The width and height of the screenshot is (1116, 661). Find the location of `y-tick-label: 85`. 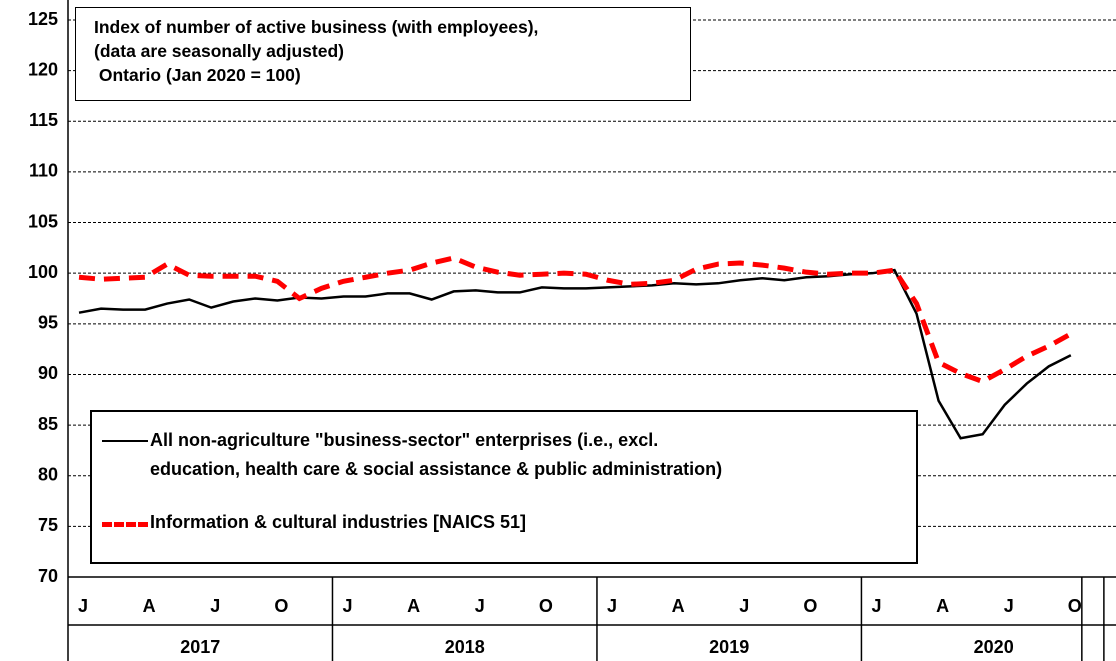

y-tick-label: 85 is located at coordinates (48, 424).